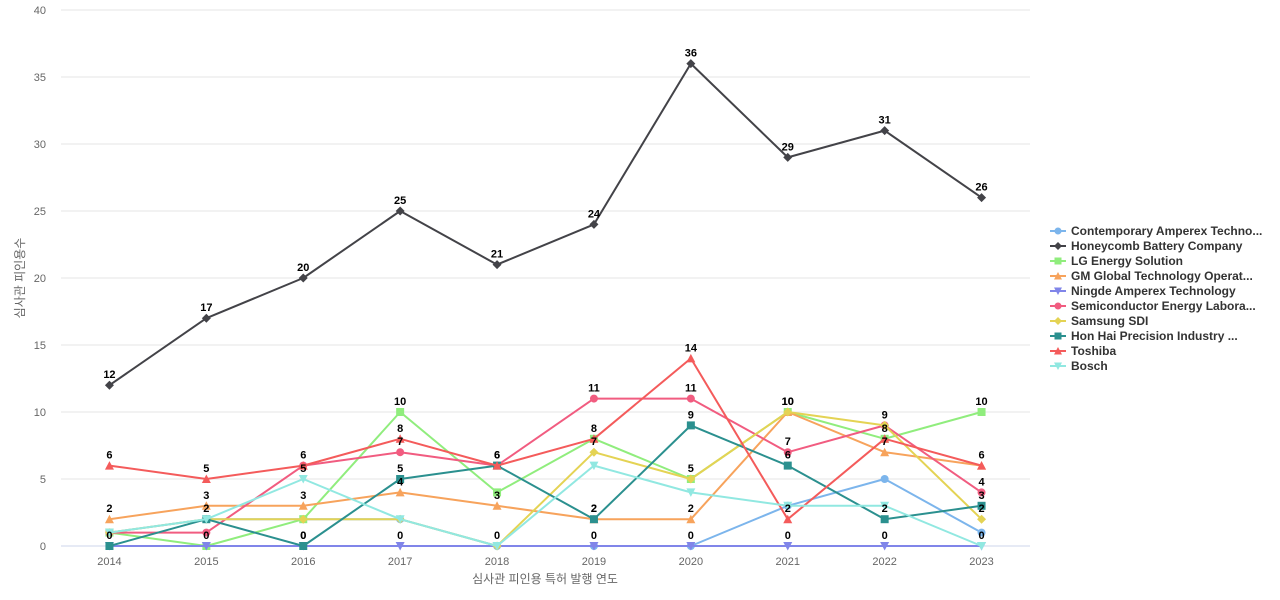 The width and height of the screenshot is (1280, 600). What do you see at coordinates (594, 562) in the screenshot?
I see `x-tick-label: 2019` at bounding box center [594, 562].